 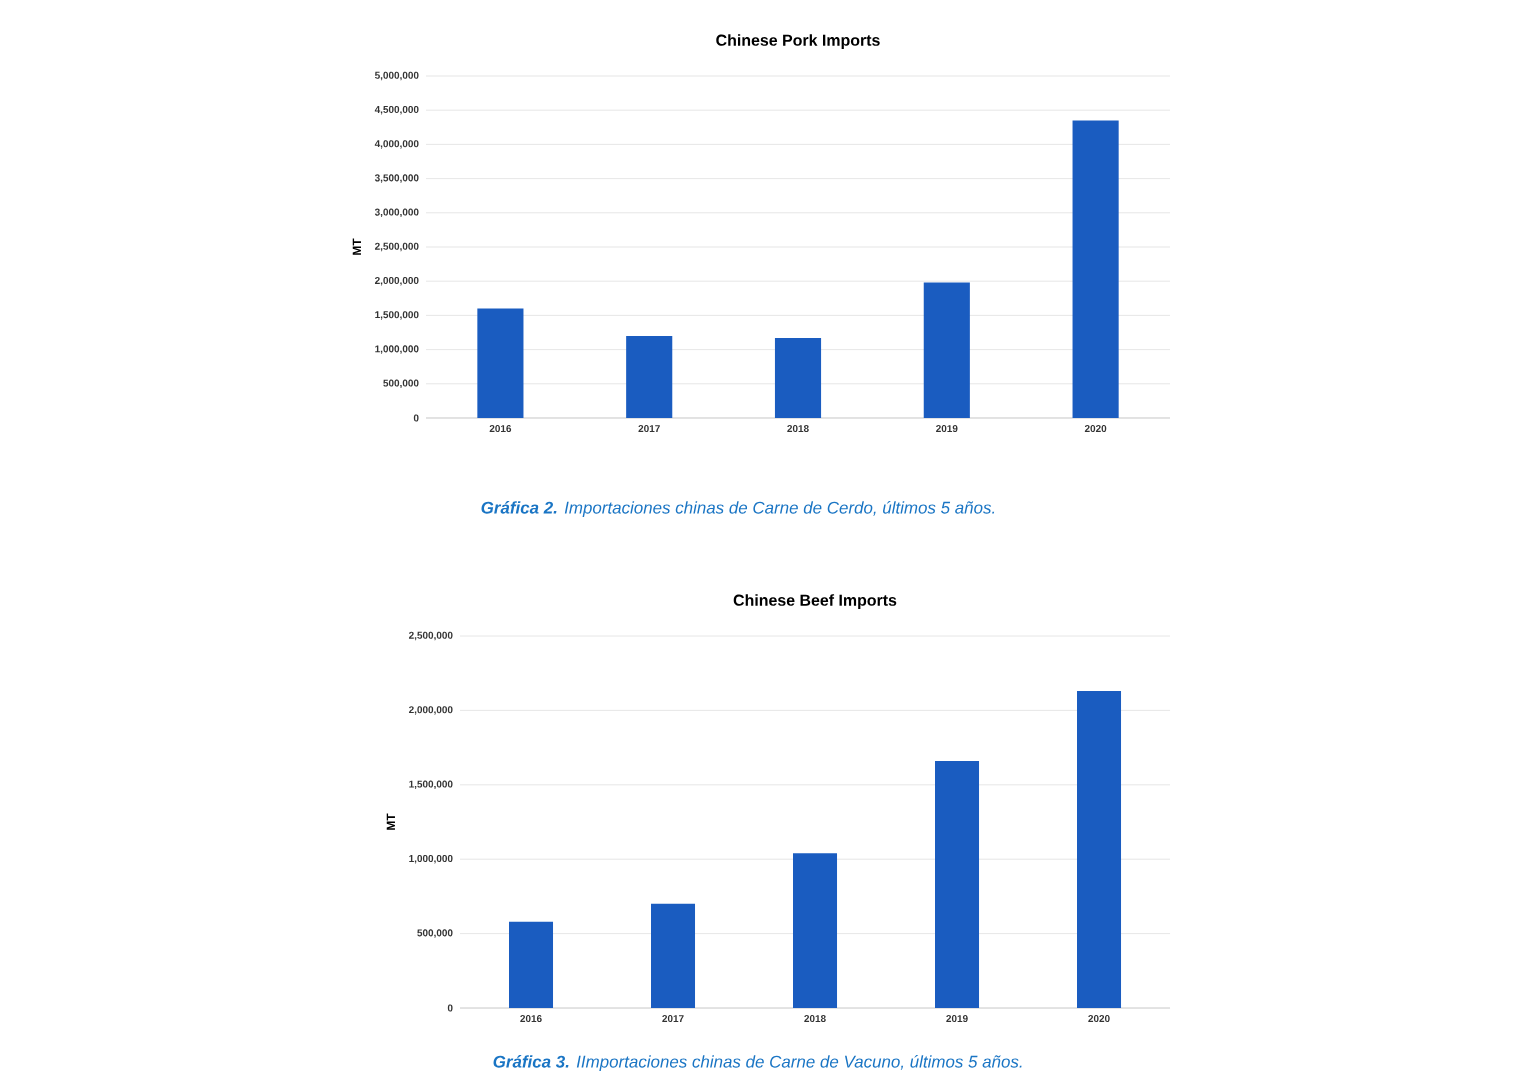 What do you see at coordinates (757, 1063) in the screenshot?
I see `text: Gráfica 3. IImportaciones chinas de Carne de Vacuno, últimos 5 años.` at bounding box center [757, 1063].